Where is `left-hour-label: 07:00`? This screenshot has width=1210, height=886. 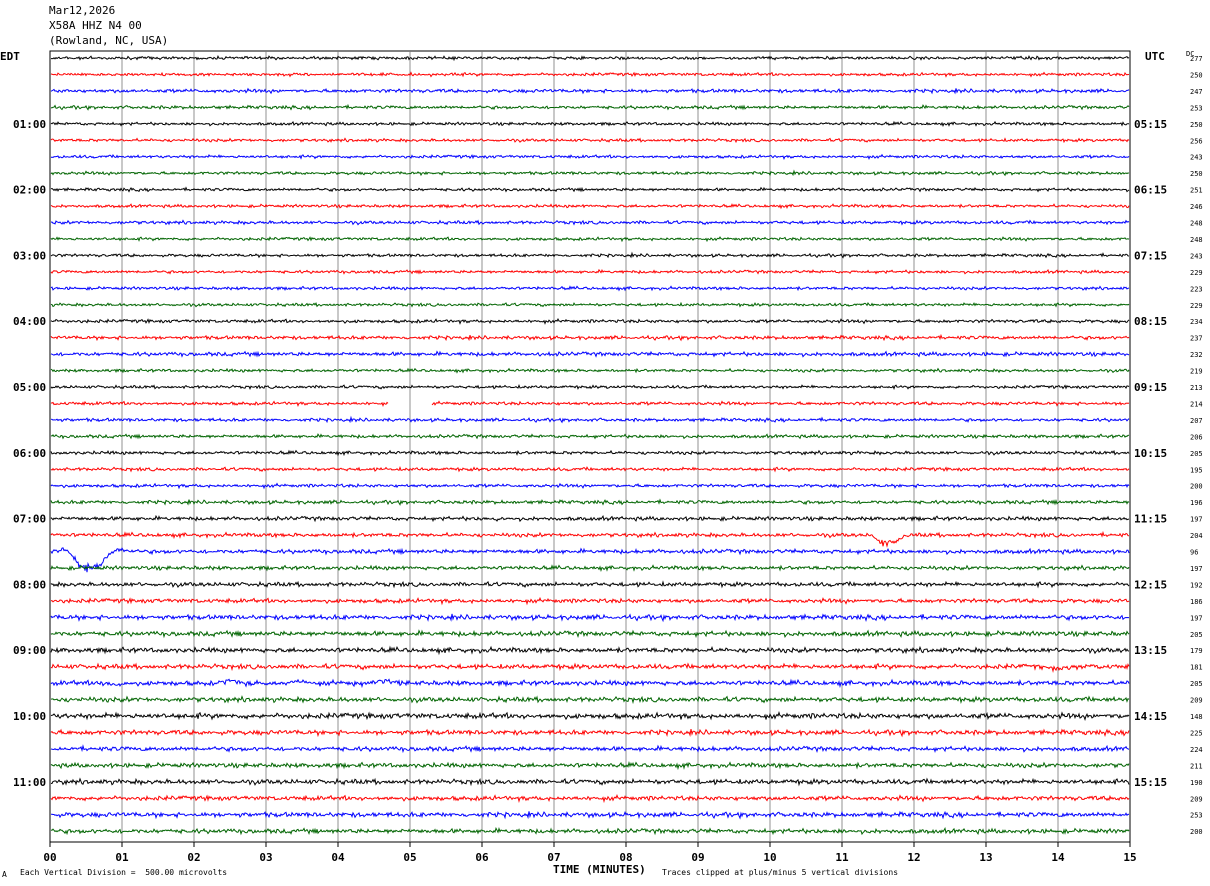
left-hour-label: 07:00 is located at coordinates (29, 519).